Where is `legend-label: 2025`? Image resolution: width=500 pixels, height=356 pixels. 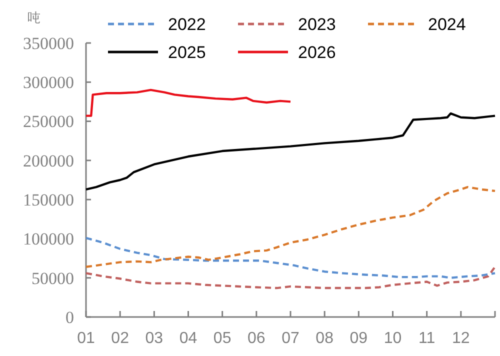 legend-label: 2025 is located at coordinates (187, 52).